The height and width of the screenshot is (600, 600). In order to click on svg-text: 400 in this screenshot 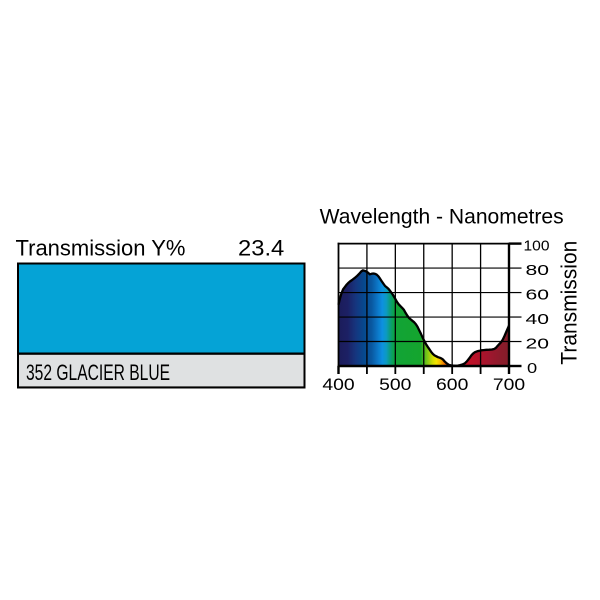, I will do `click(338, 384)`.